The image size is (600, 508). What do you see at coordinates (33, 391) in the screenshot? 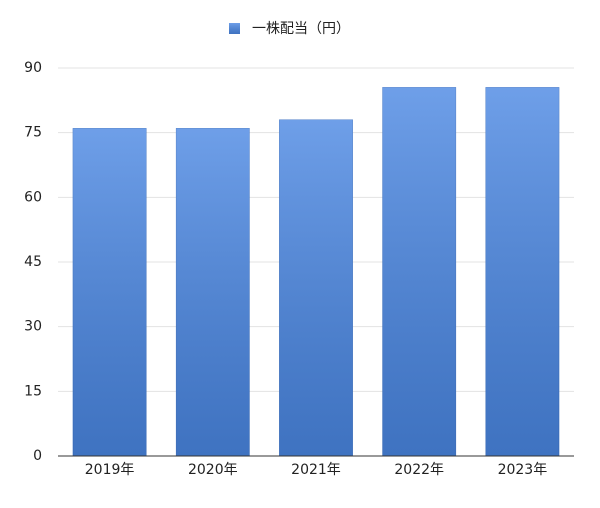
I see `y-tick-label: 15` at bounding box center [33, 391].